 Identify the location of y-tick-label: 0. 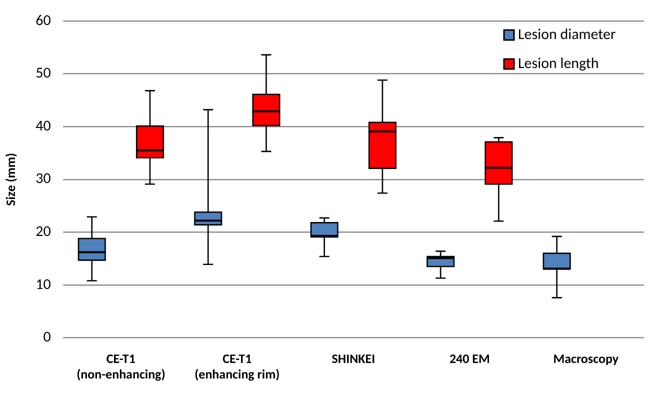
(47, 337).